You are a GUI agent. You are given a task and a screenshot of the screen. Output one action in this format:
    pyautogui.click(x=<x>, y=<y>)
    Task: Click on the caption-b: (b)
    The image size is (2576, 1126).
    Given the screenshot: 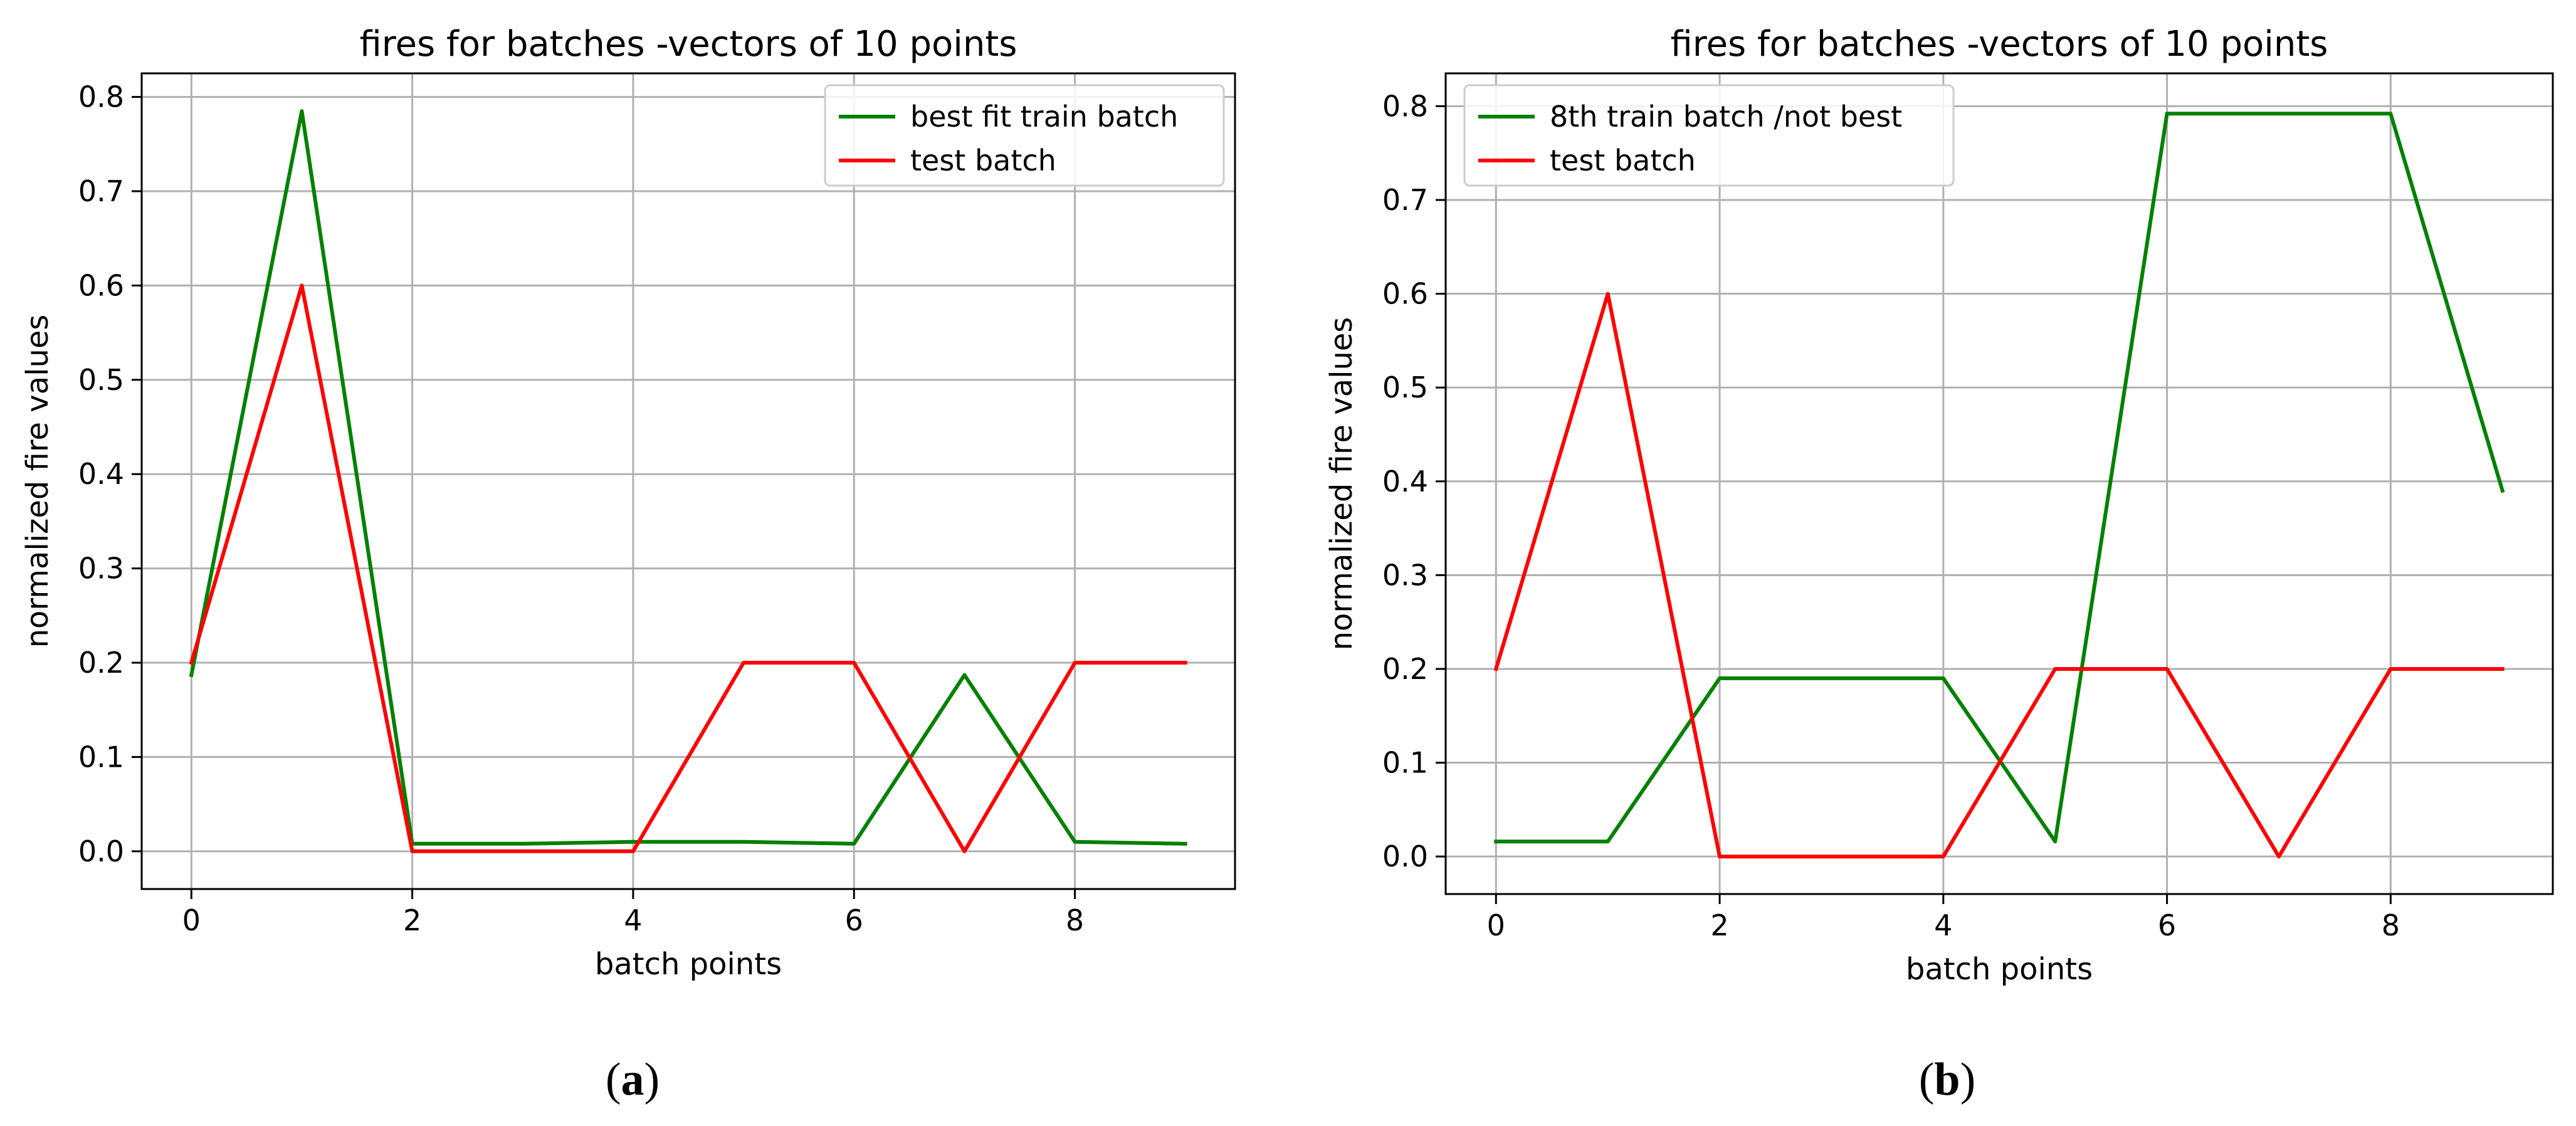 What is the action you would take?
    pyautogui.click(x=1947, y=1079)
    